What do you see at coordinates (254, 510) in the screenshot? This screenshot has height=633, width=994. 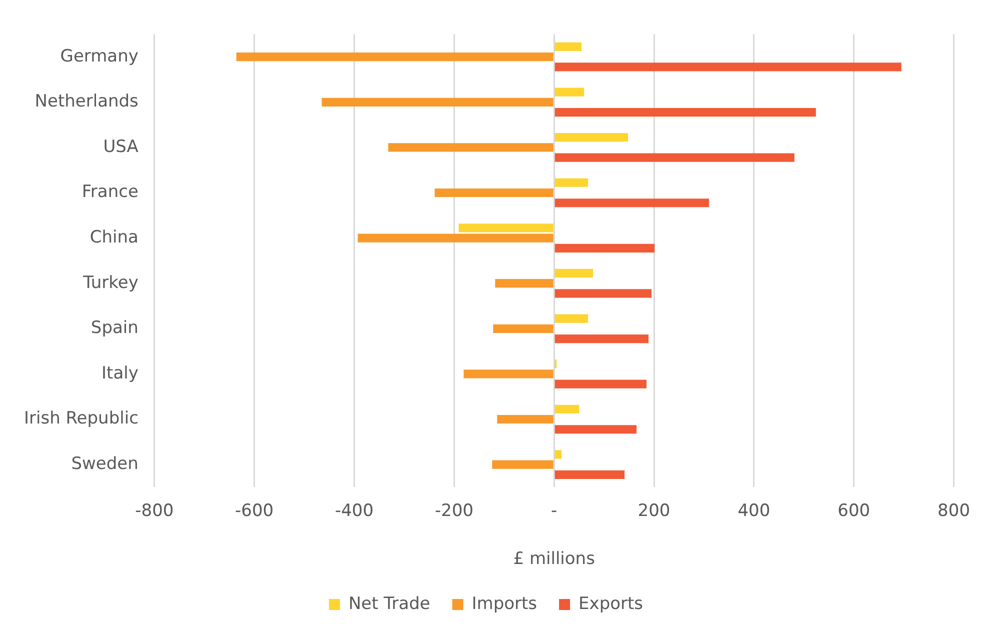 I see `x-tick-label: -600` at bounding box center [254, 510].